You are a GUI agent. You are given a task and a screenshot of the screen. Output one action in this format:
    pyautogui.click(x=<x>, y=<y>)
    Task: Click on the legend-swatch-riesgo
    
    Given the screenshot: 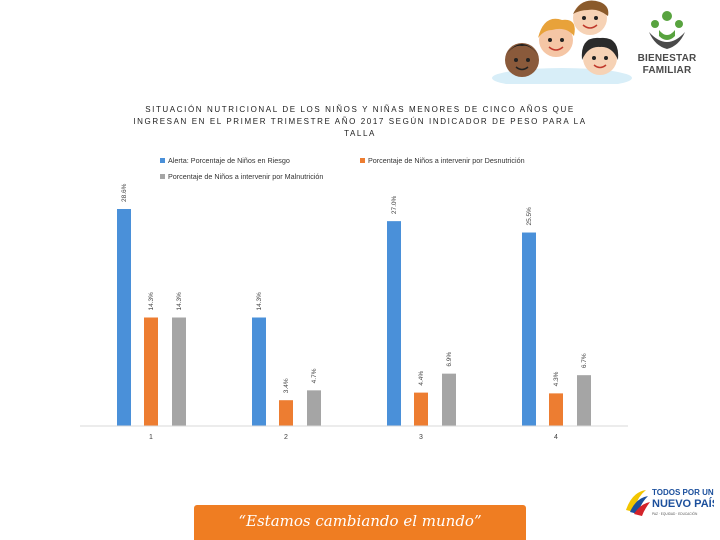 What is the action you would take?
    pyautogui.click(x=162, y=160)
    